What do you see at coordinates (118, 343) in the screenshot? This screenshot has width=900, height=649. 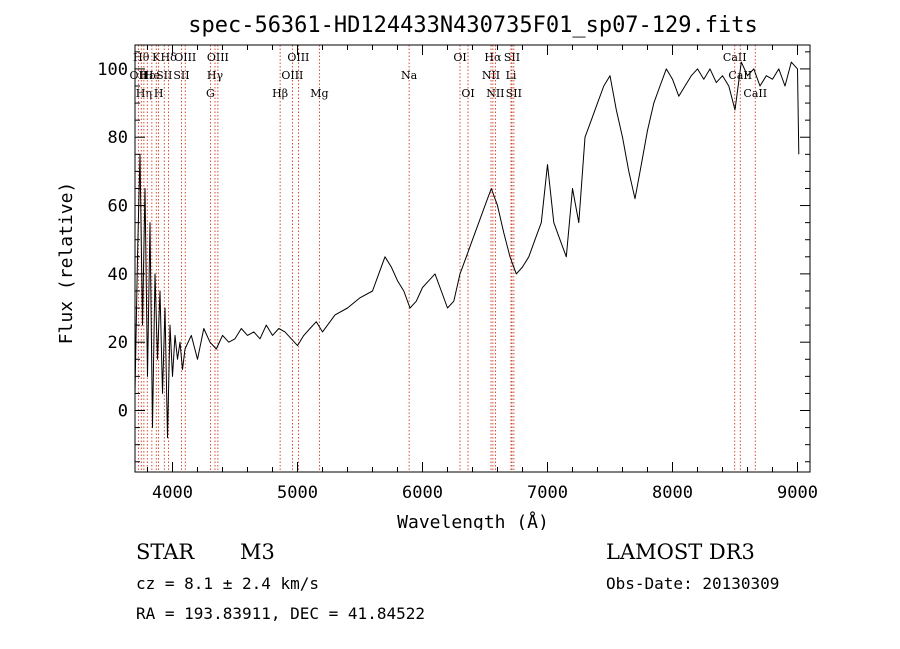 I see `y-tick-label: 20` at bounding box center [118, 343].